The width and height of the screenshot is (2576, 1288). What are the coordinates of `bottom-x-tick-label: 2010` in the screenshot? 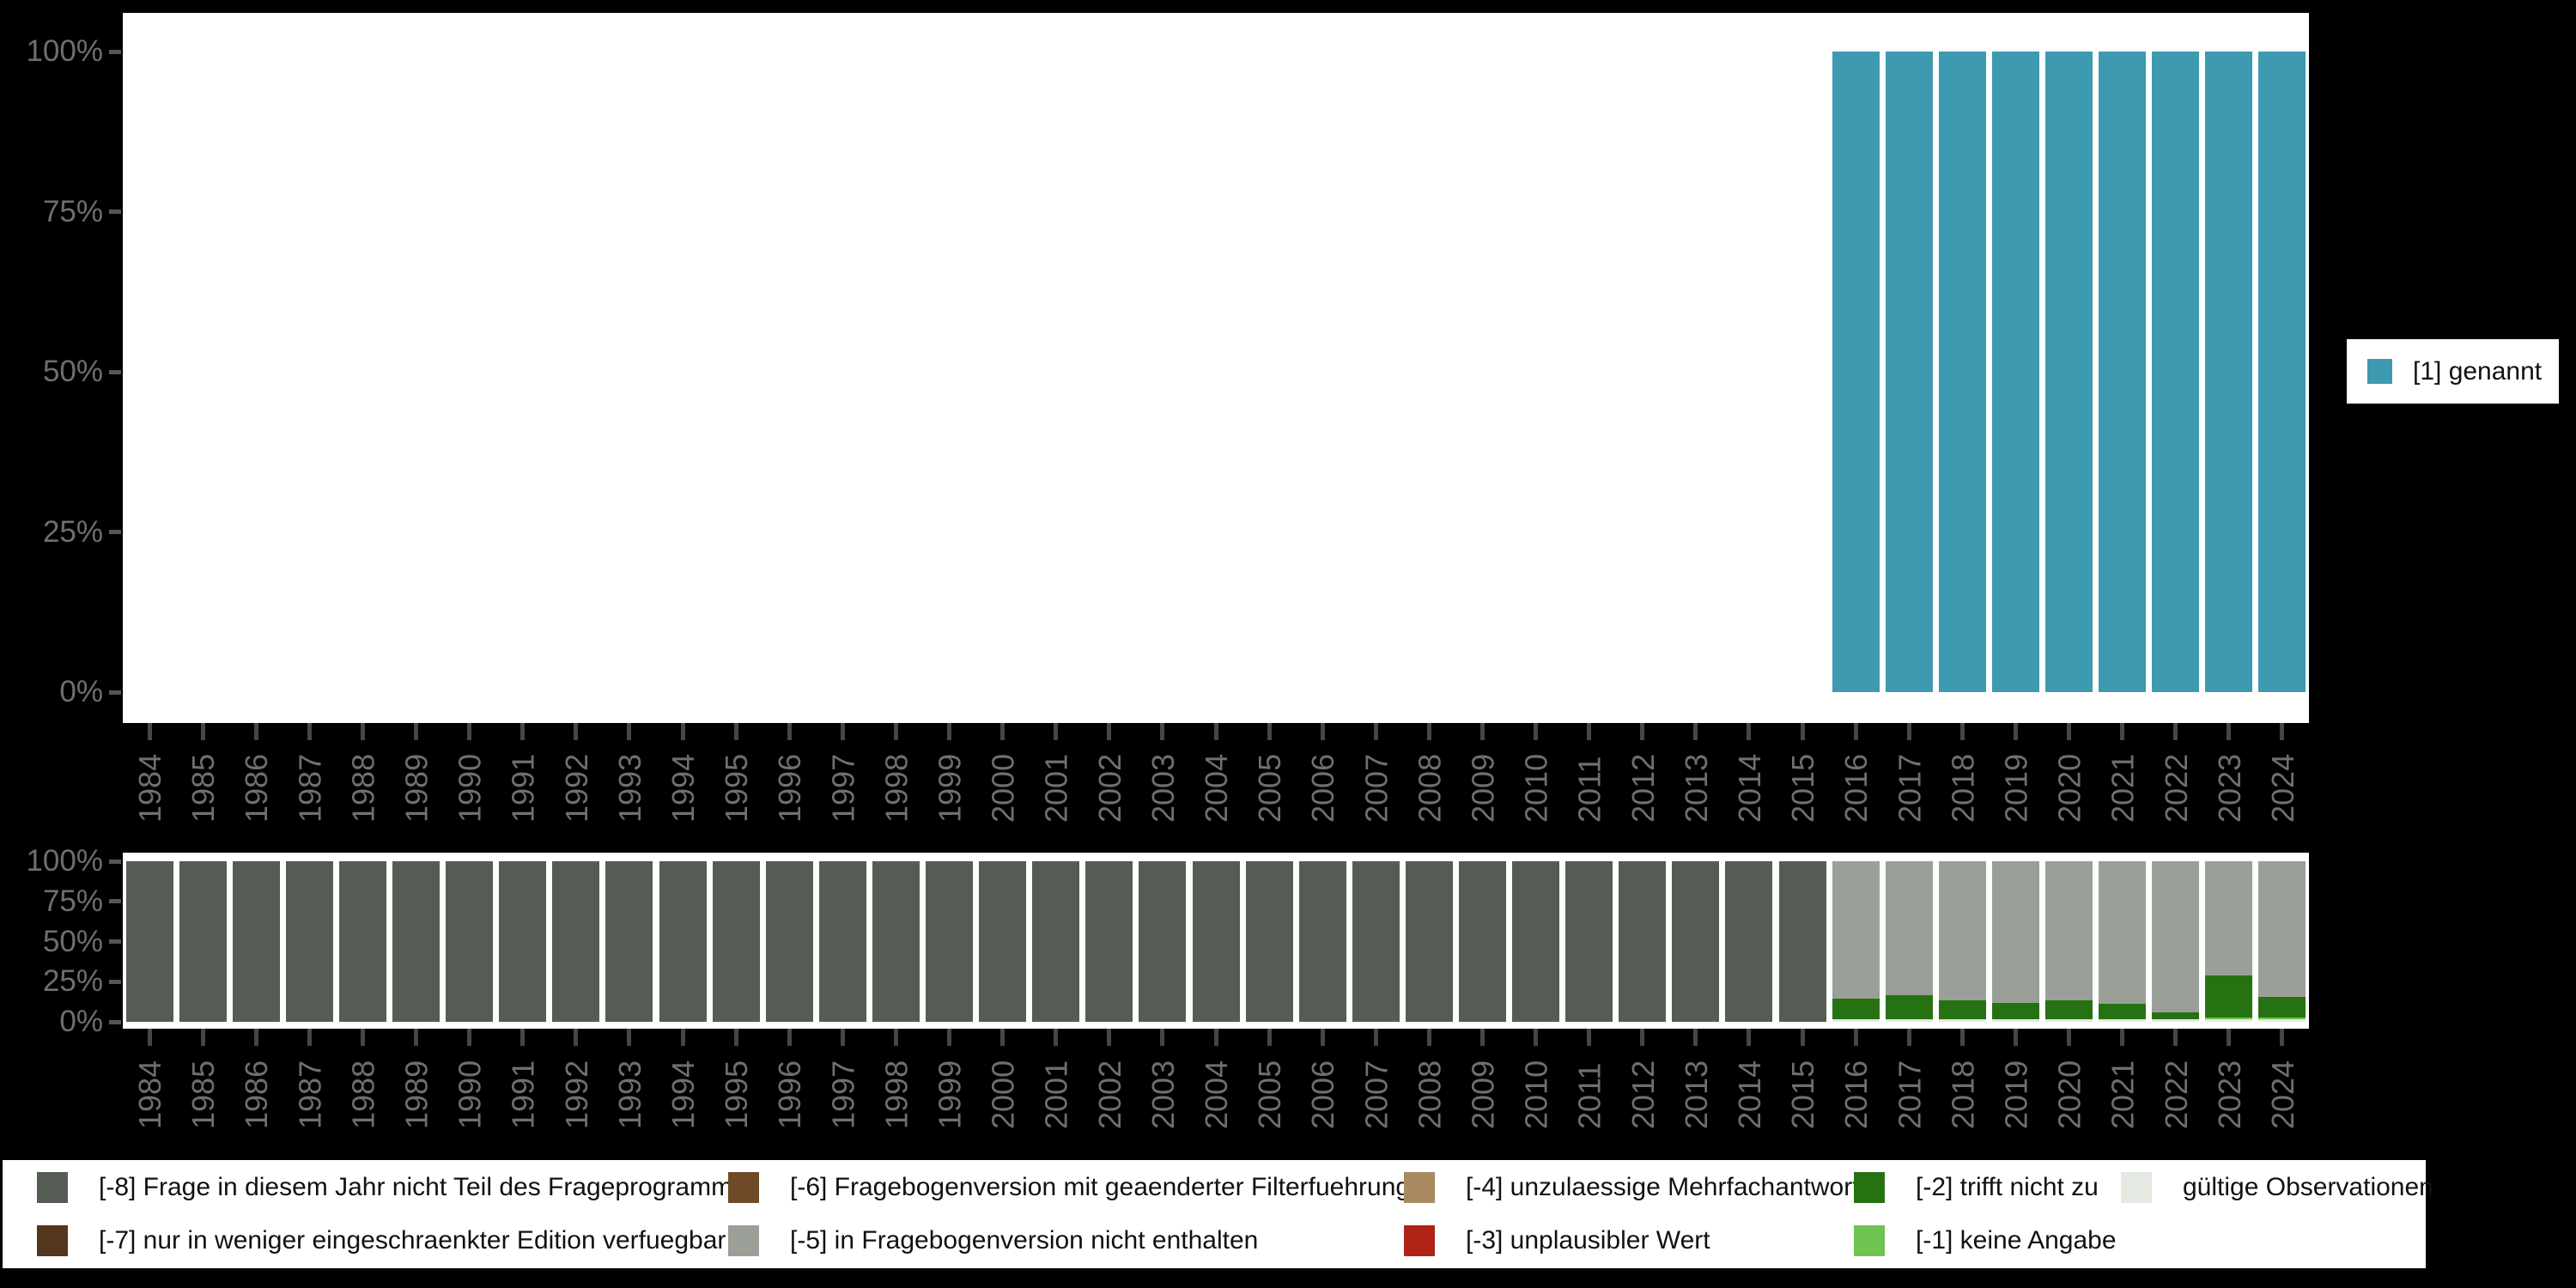 It's located at (1536, 1094).